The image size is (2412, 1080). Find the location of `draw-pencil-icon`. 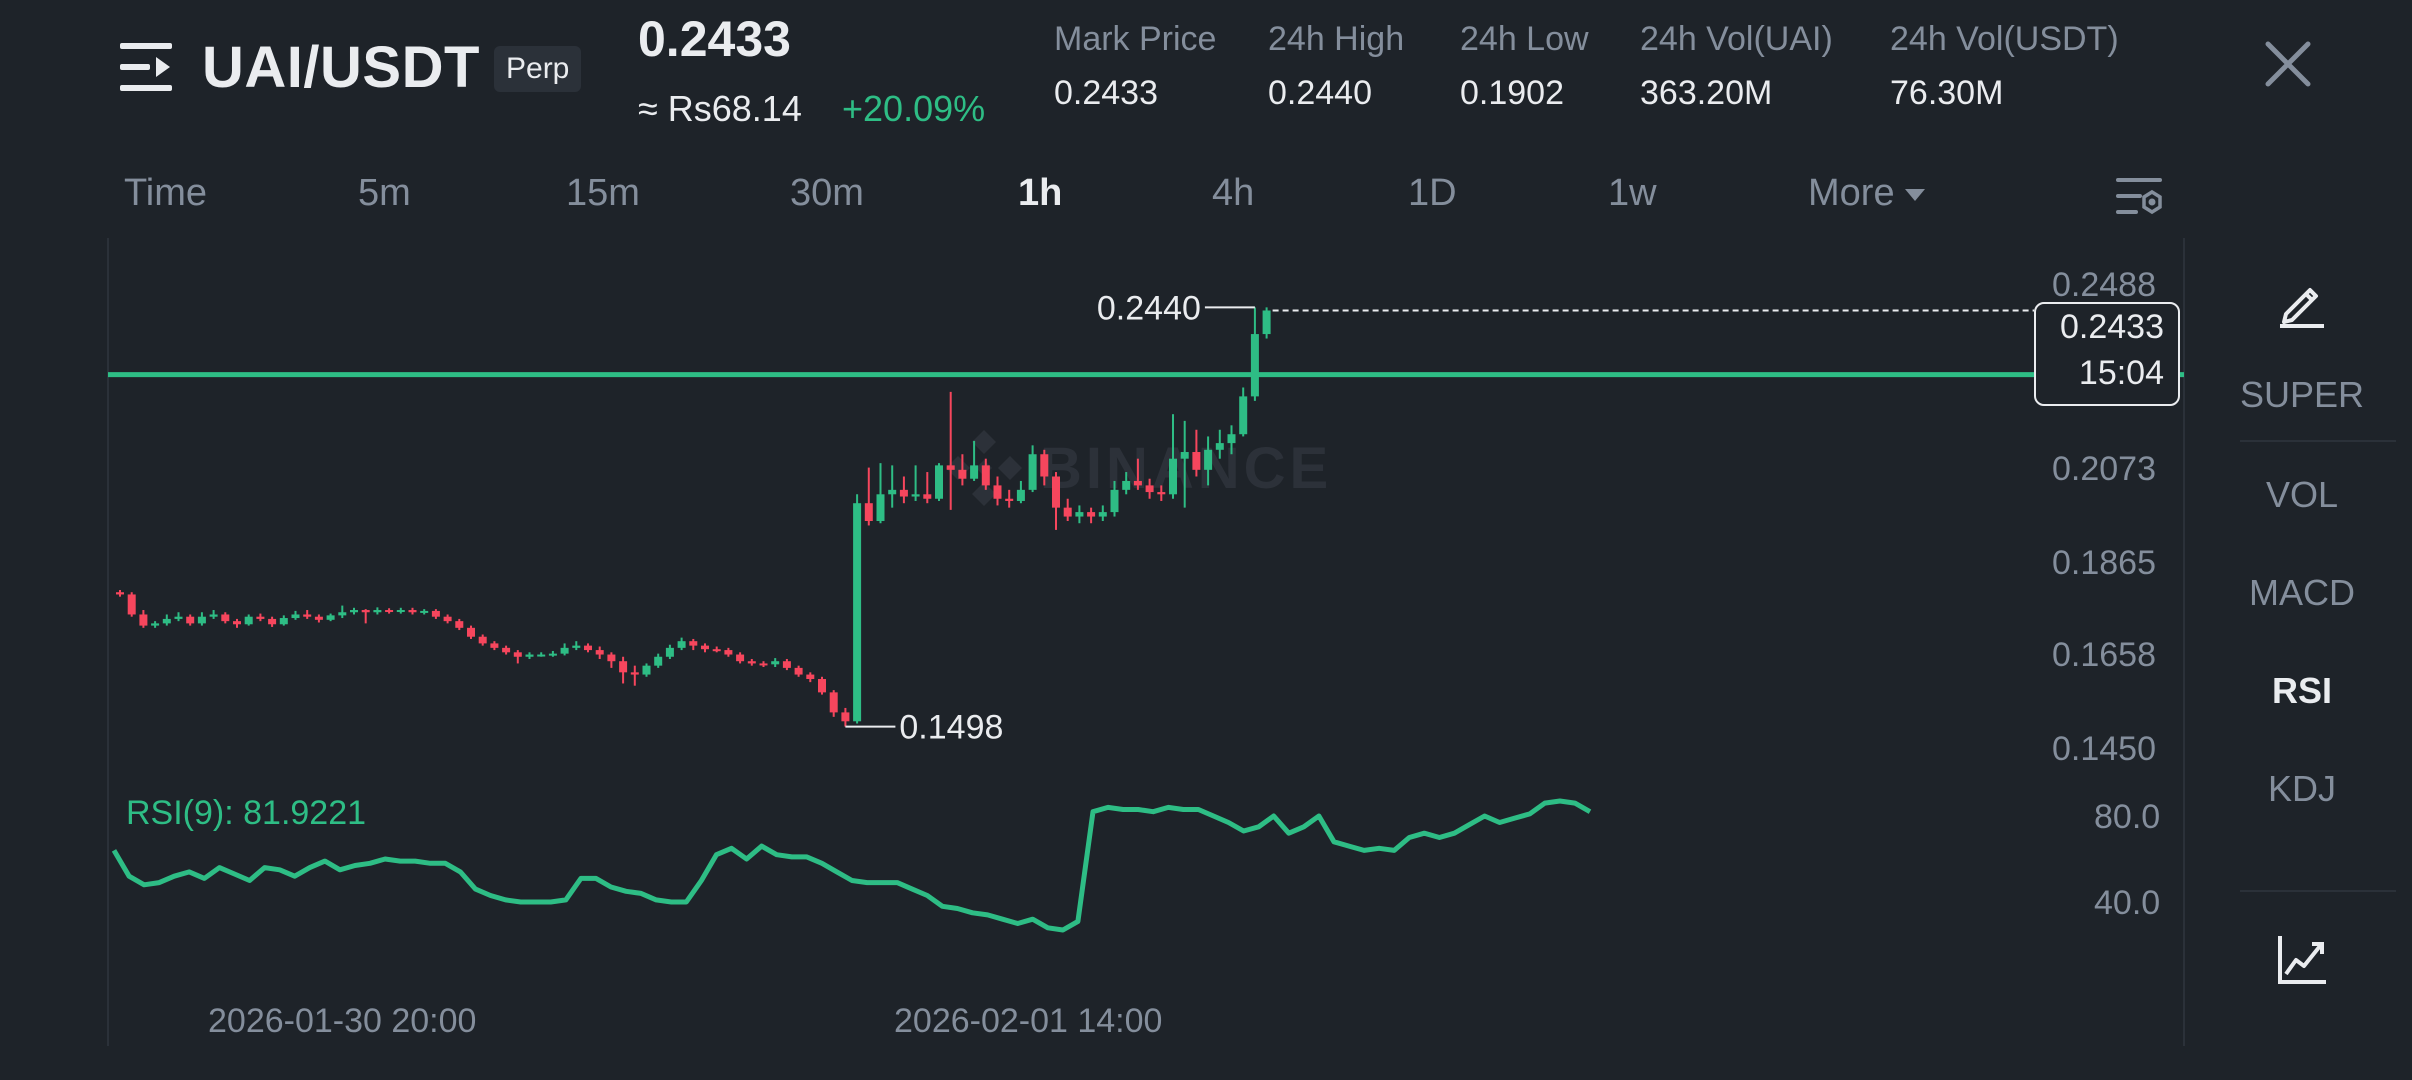

draw-pencil-icon is located at coordinates (2302, 302).